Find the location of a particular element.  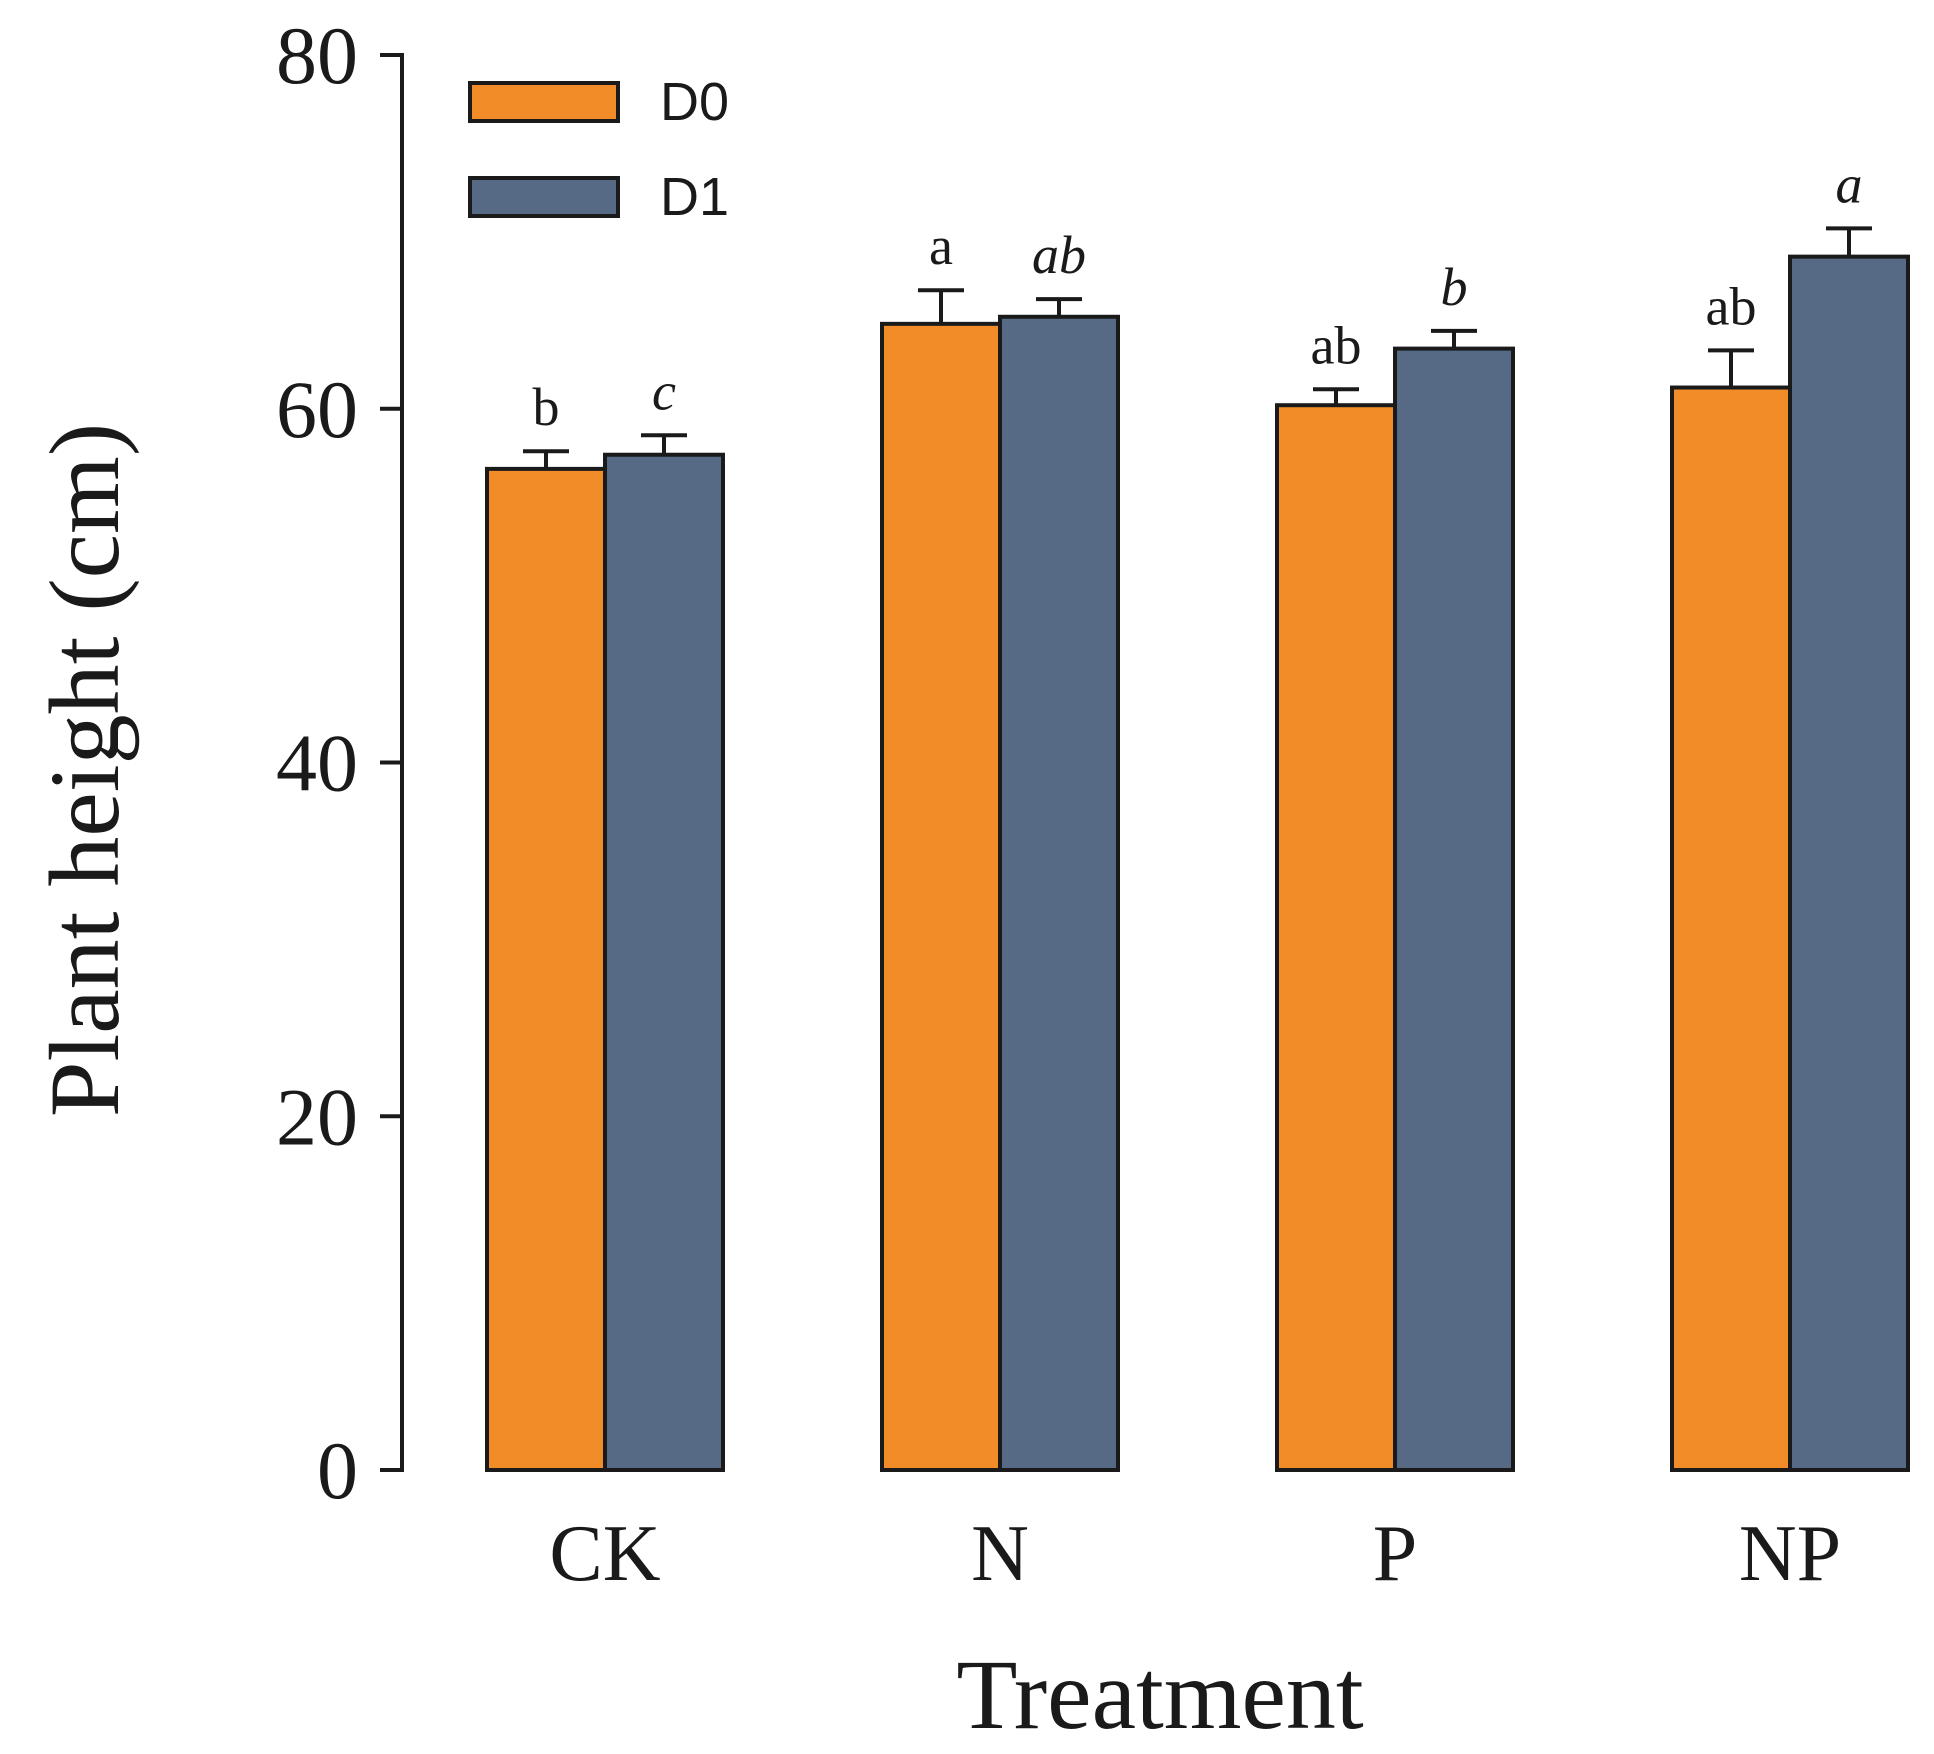

sig-letter-D0-N: a is located at coordinates (941, 246).